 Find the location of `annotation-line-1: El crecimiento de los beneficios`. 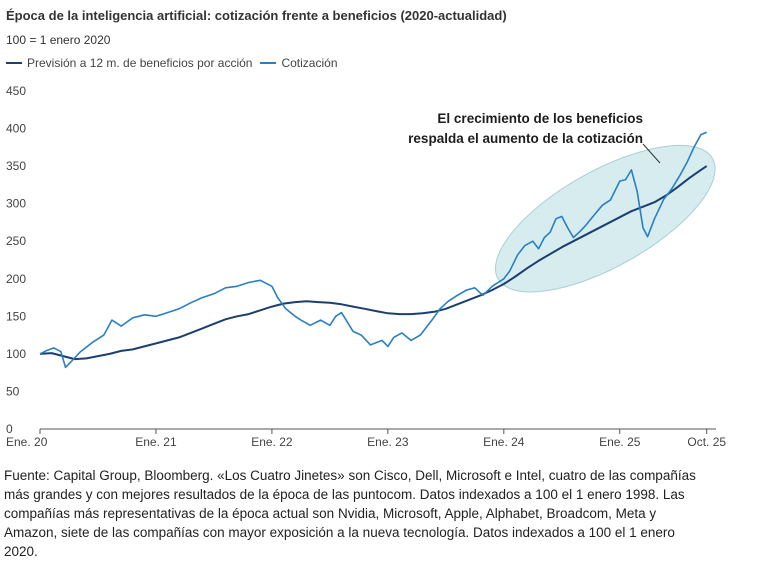

annotation-line-1: El crecimiento de los beneficios is located at coordinates (540, 118).